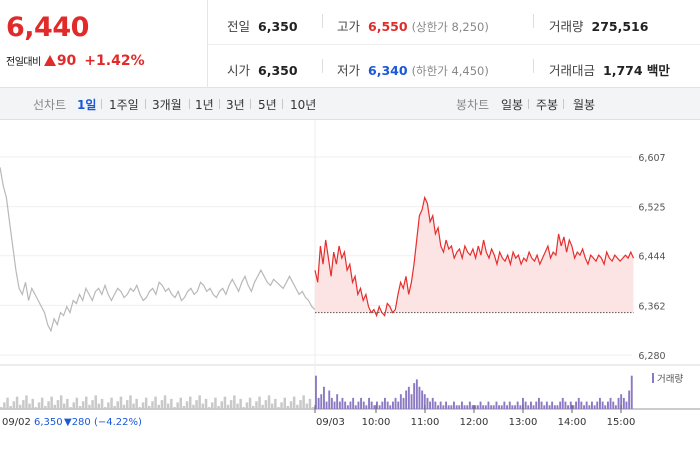 The height and width of the screenshot is (450, 700). What do you see at coordinates (303, 105) in the screenshot?
I see `tab-10years: 10년` at bounding box center [303, 105].